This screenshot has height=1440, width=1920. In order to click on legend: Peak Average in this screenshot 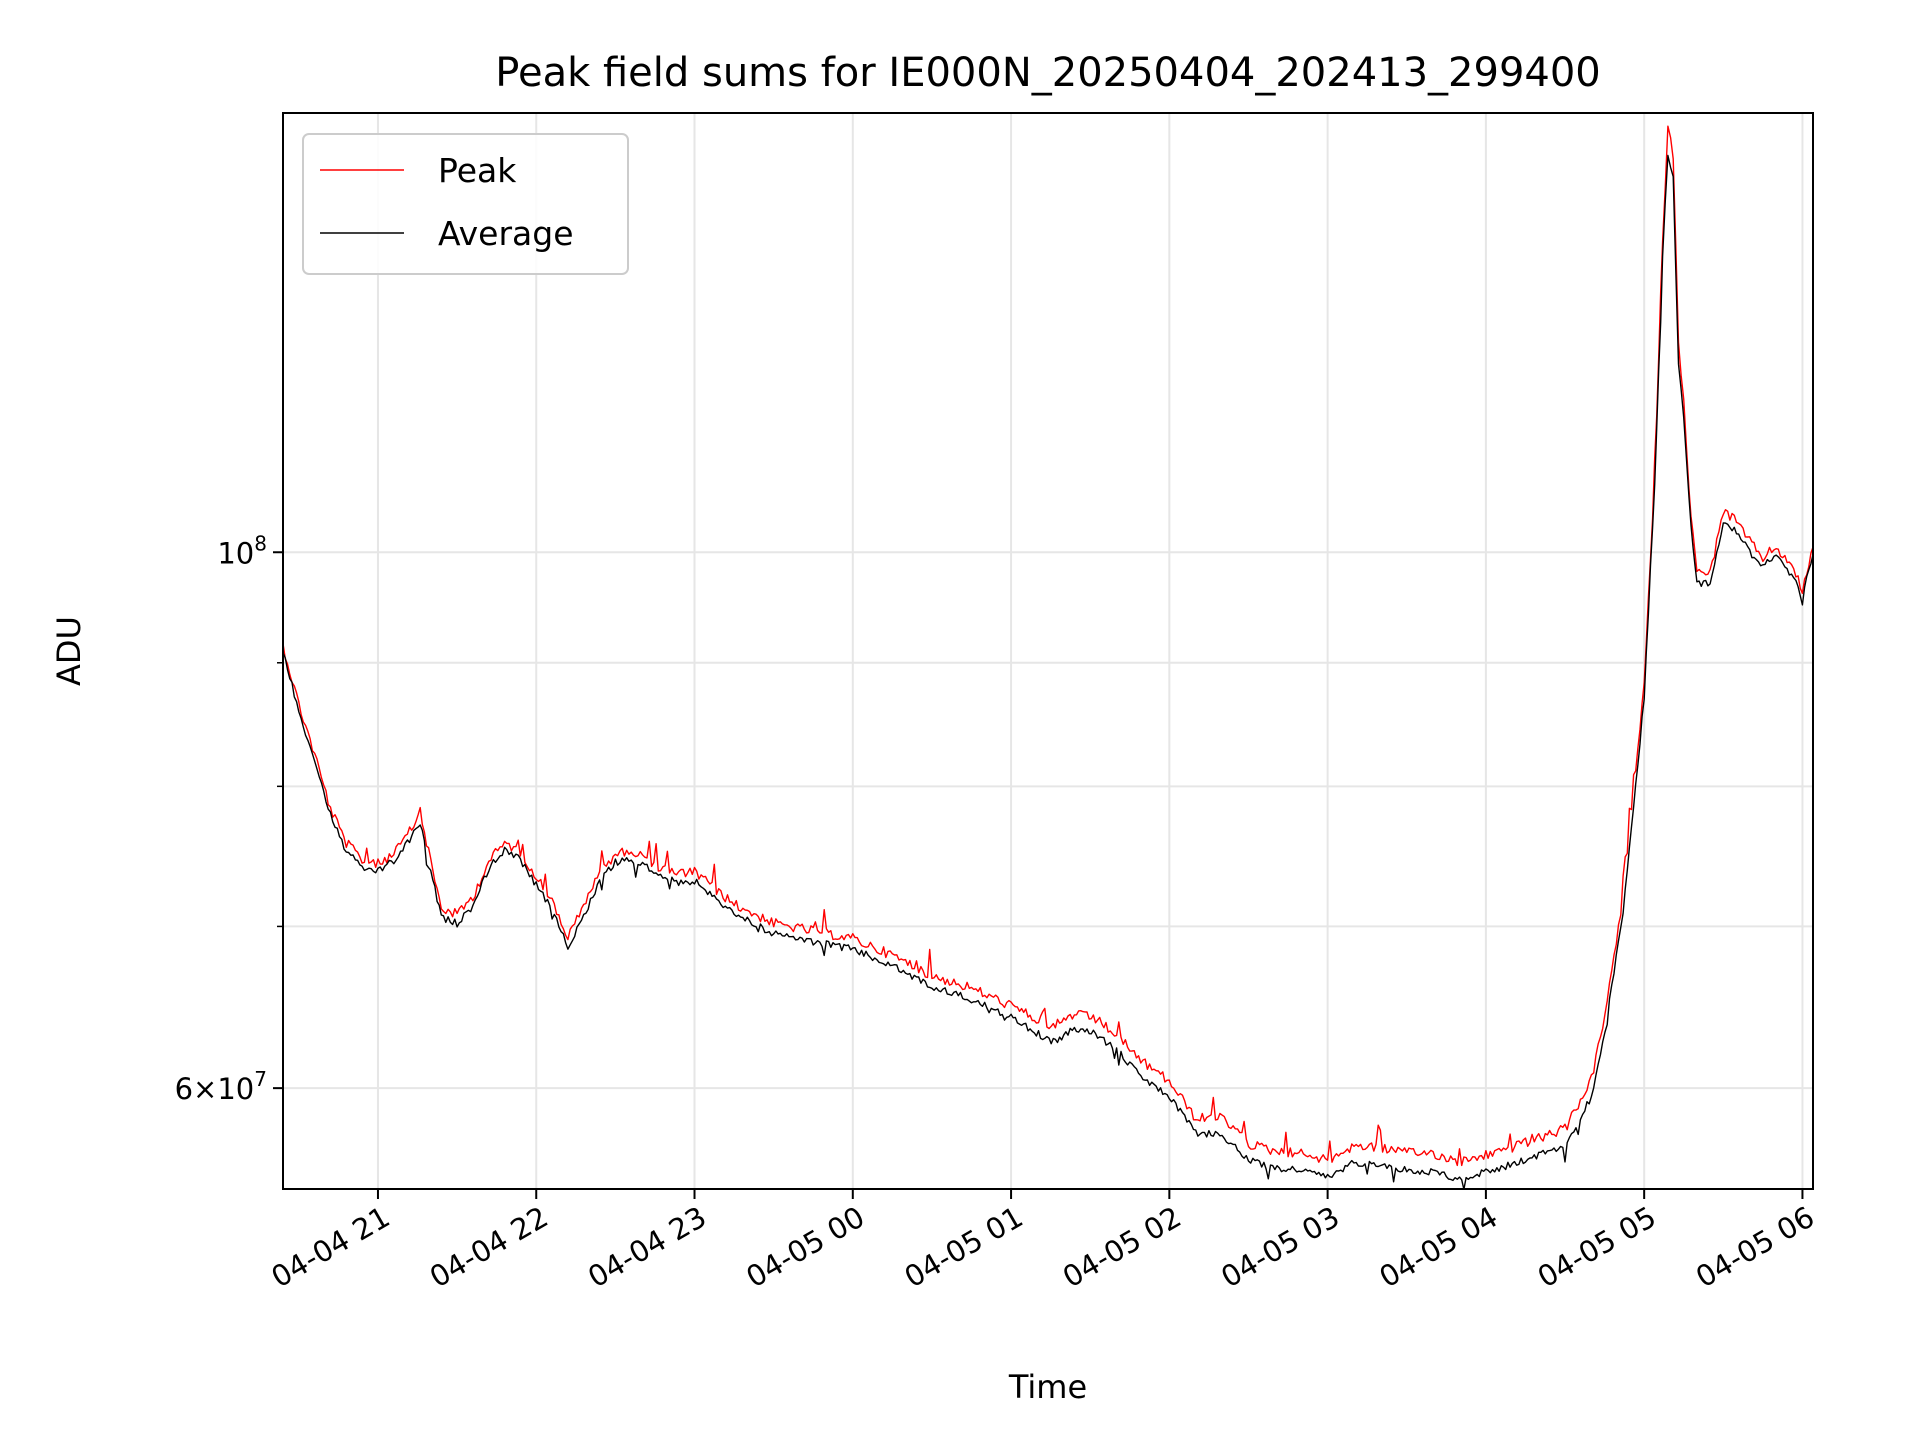, I will do `click(465, 204)`.